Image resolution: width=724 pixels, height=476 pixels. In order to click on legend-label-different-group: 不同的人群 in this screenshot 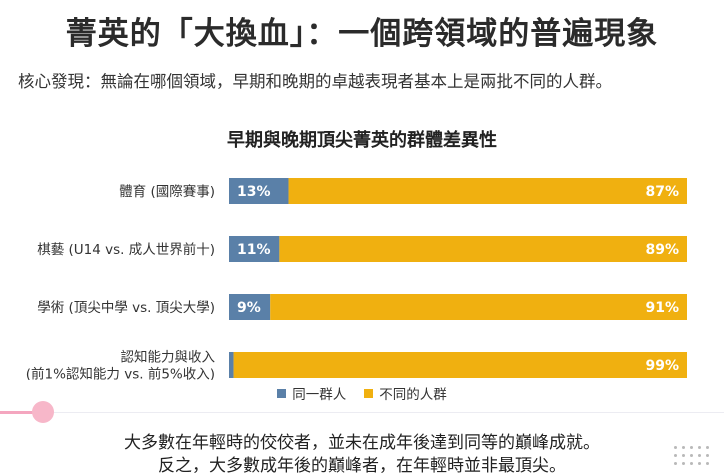, I will do `click(413, 395)`.